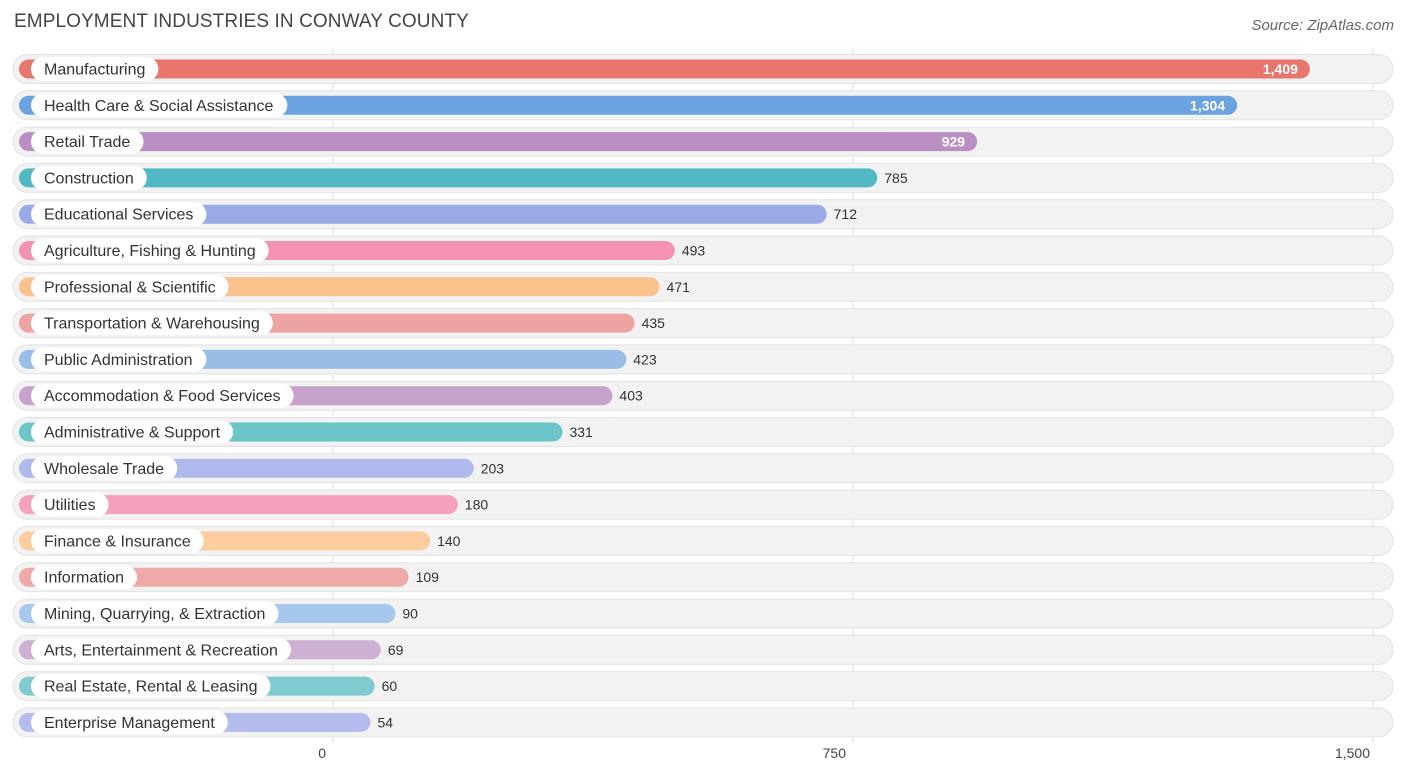 The image size is (1406, 776). Describe the element at coordinates (241, 21) in the screenshot. I see `chart-title: EMPLOYMENT INDUSTRIES IN CONWAY COUNTY` at that location.